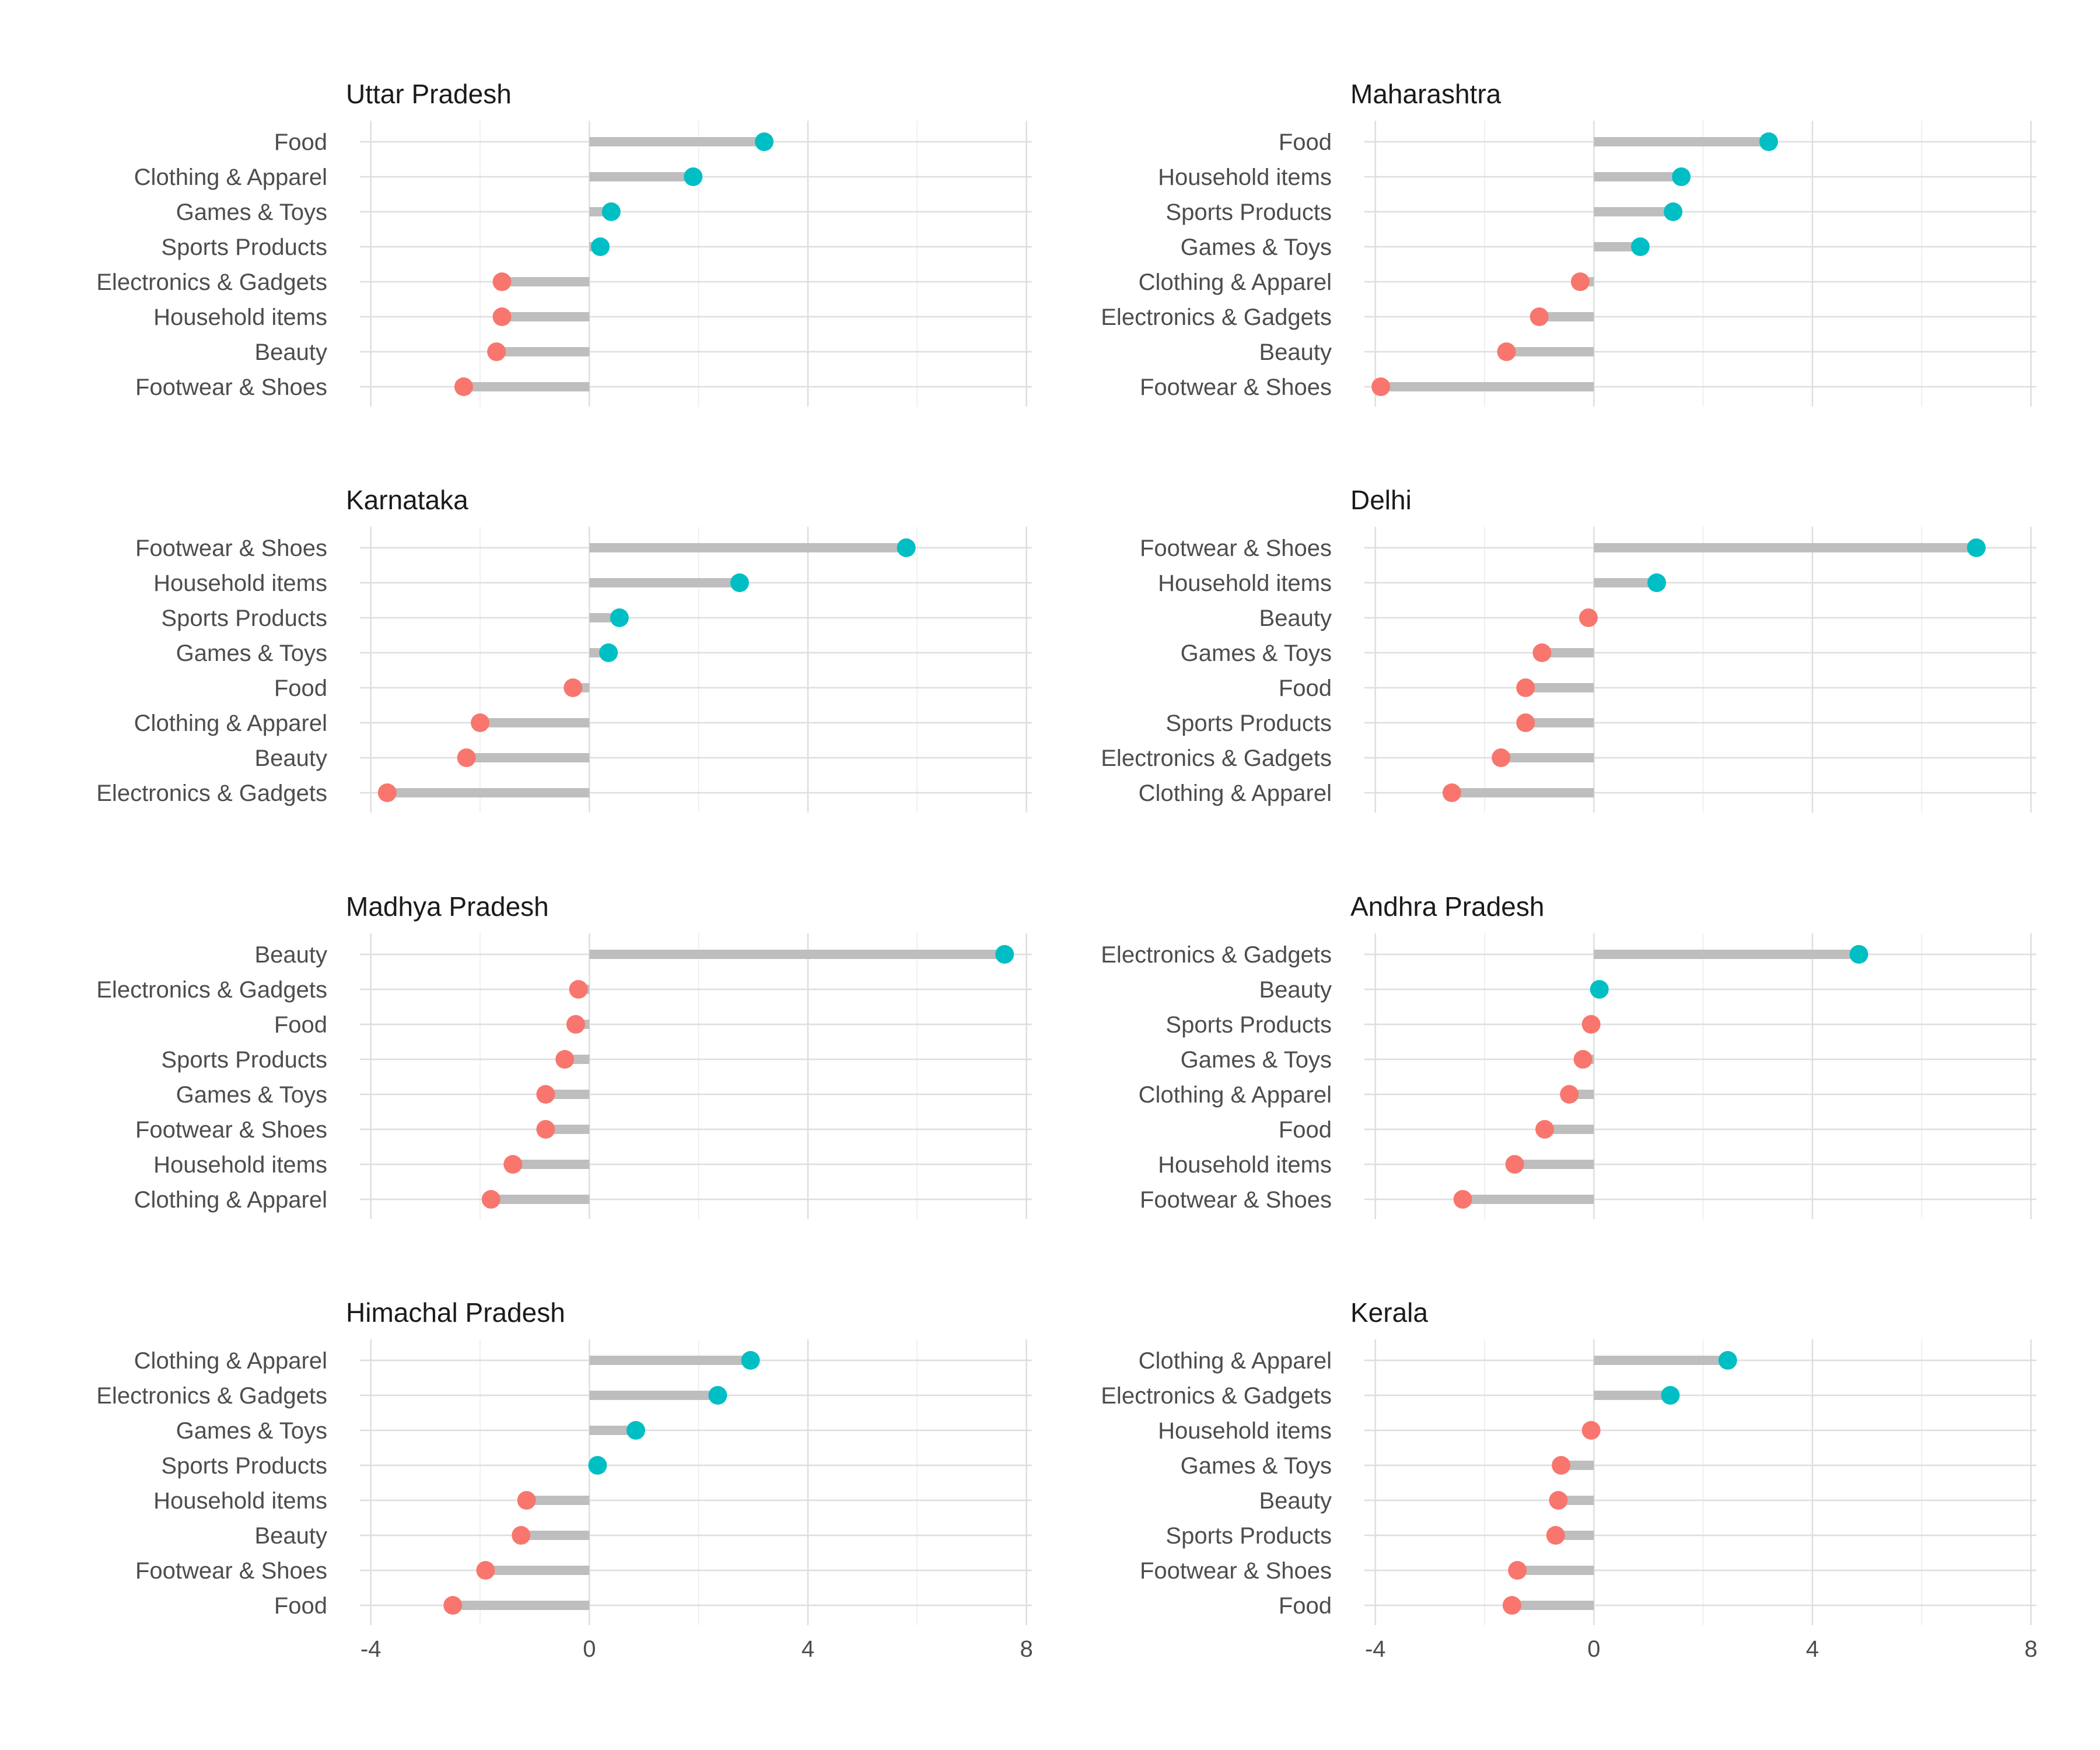 This screenshot has height=1750, width=2100. I want to click on x-tick-label: -4, so click(371, 1649).